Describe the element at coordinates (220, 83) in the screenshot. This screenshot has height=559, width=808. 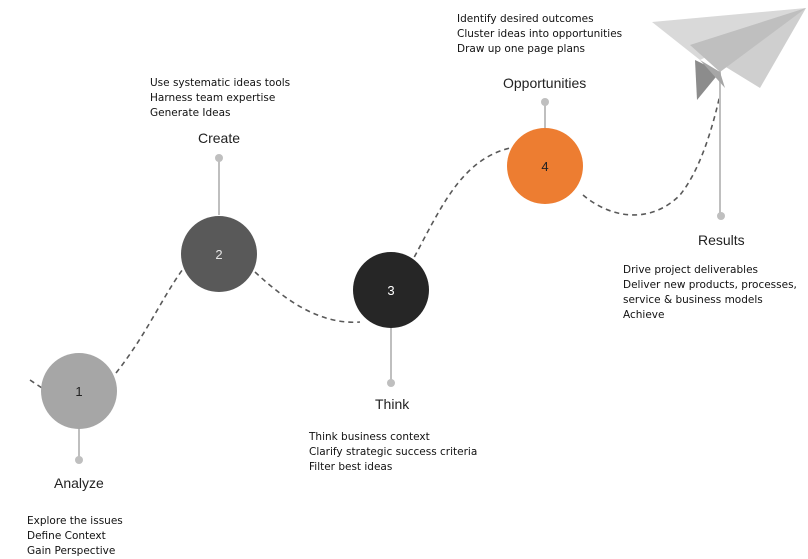
I see `bullet-item: Use systematic ideas tools` at that location.